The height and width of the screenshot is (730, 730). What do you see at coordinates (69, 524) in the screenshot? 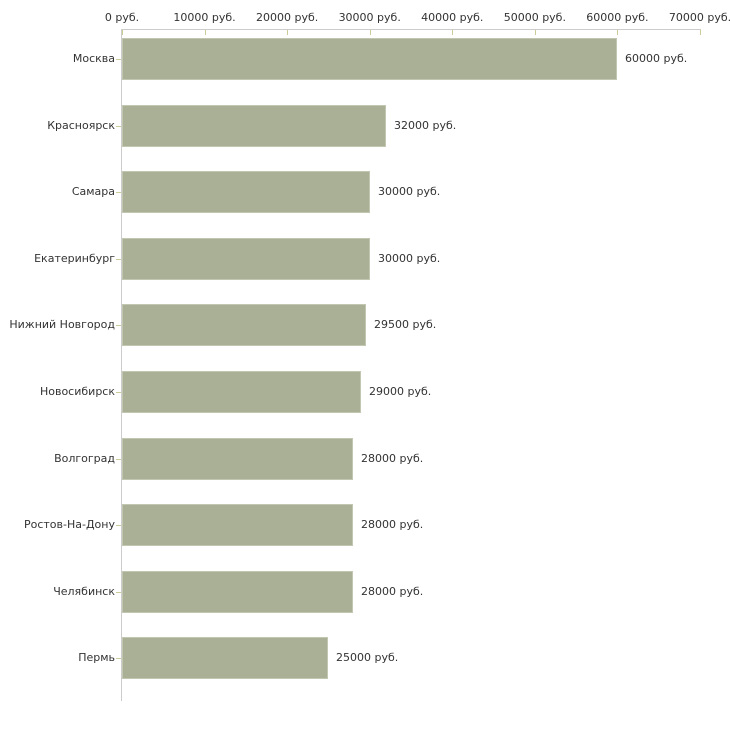
I see `category-label: Ростов-На-Дону` at bounding box center [69, 524].